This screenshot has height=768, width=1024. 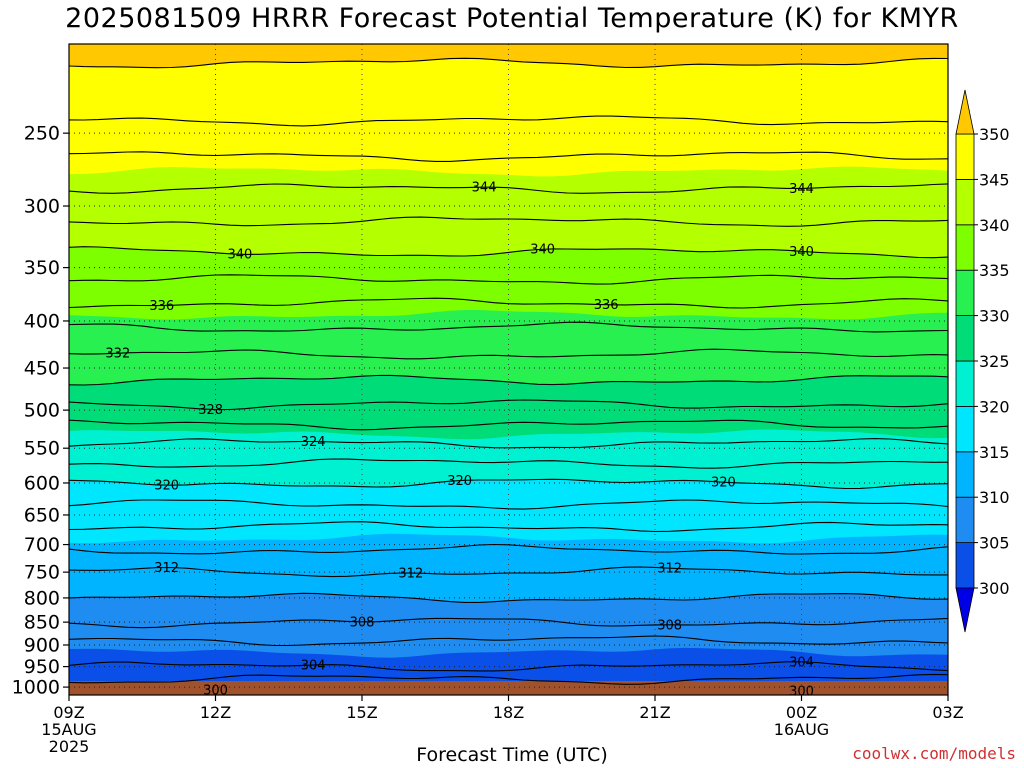 I want to click on contour-label-text: 300, so click(x=801, y=692).